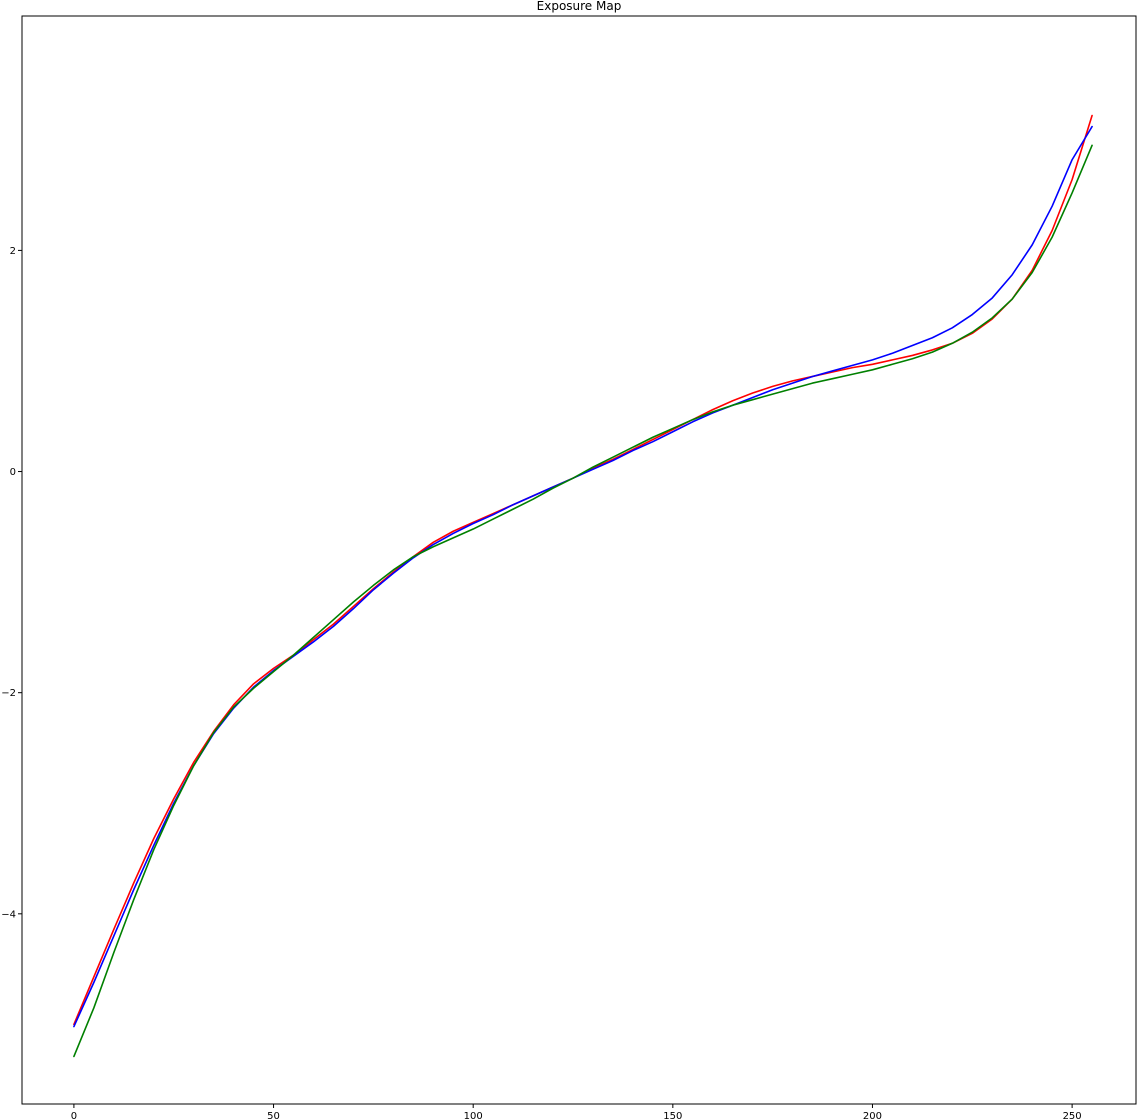 This screenshot has height=1120, width=1137. What do you see at coordinates (8, 914) in the screenshot?
I see `y-tick-label: −4` at bounding box center [8, 914].